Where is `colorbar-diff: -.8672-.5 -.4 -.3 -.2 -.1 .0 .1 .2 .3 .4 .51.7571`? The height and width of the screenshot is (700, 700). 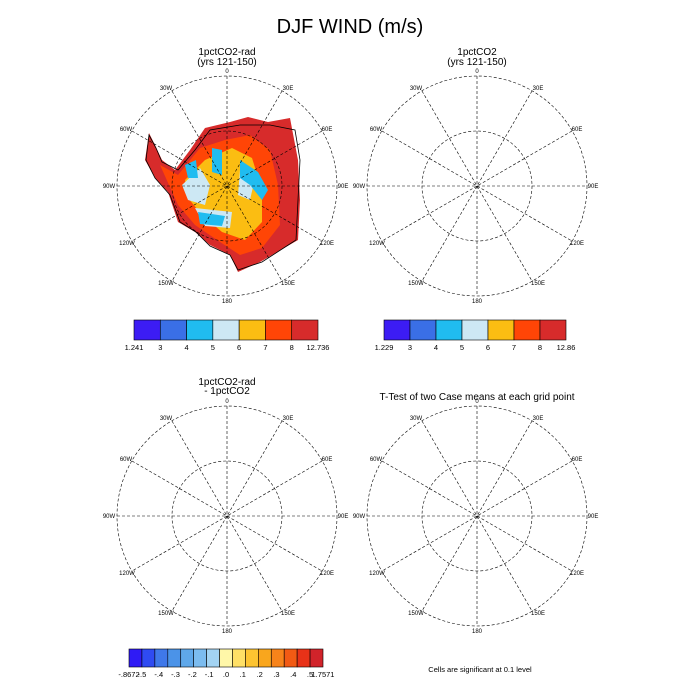 colorbar-diff: -.8672-.5 -.4 -.3 -.2 -.1 .0 .1 .2 .3 .4 .51.7571 is located at coordinates (226, 663).